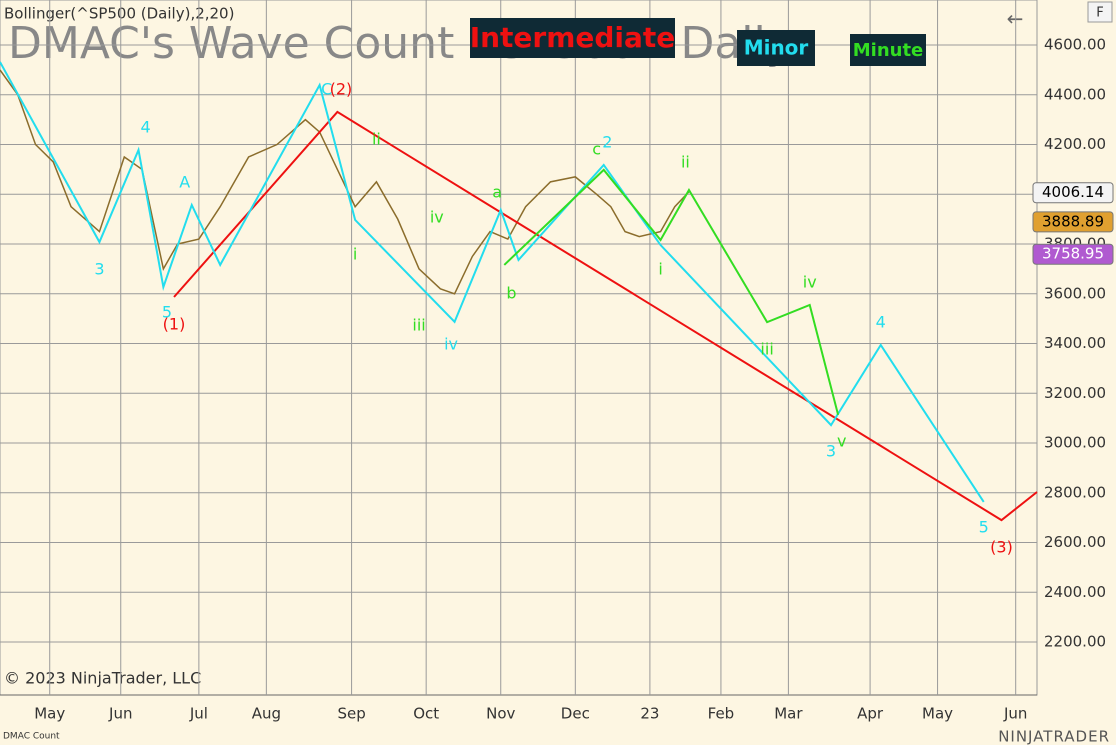 The image size is (1116, 745). I want to click on y-tick-label: 2400.00, so click(1075, 592).